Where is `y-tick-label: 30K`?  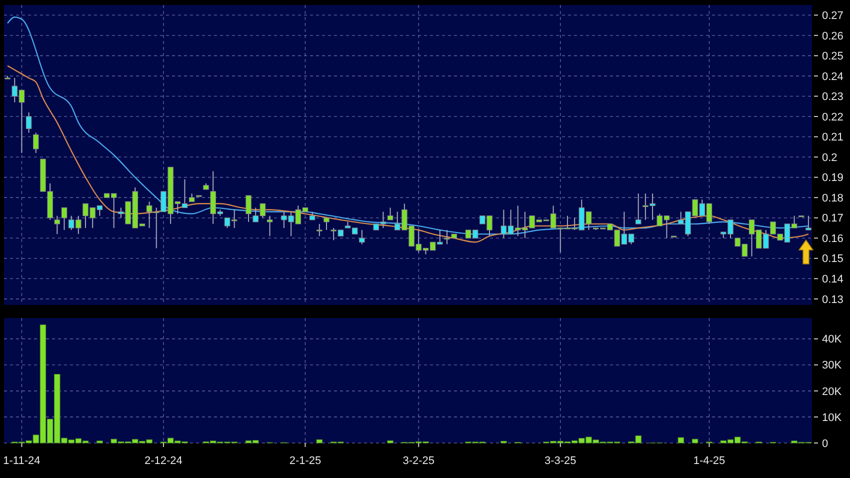 y-tick-label: 30K is located at coordinates (832, 366).